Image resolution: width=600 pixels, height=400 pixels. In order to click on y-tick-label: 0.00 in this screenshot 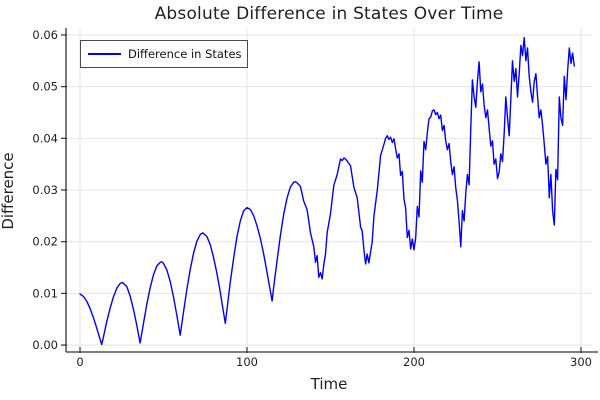, I will do `click(45, 345)`.